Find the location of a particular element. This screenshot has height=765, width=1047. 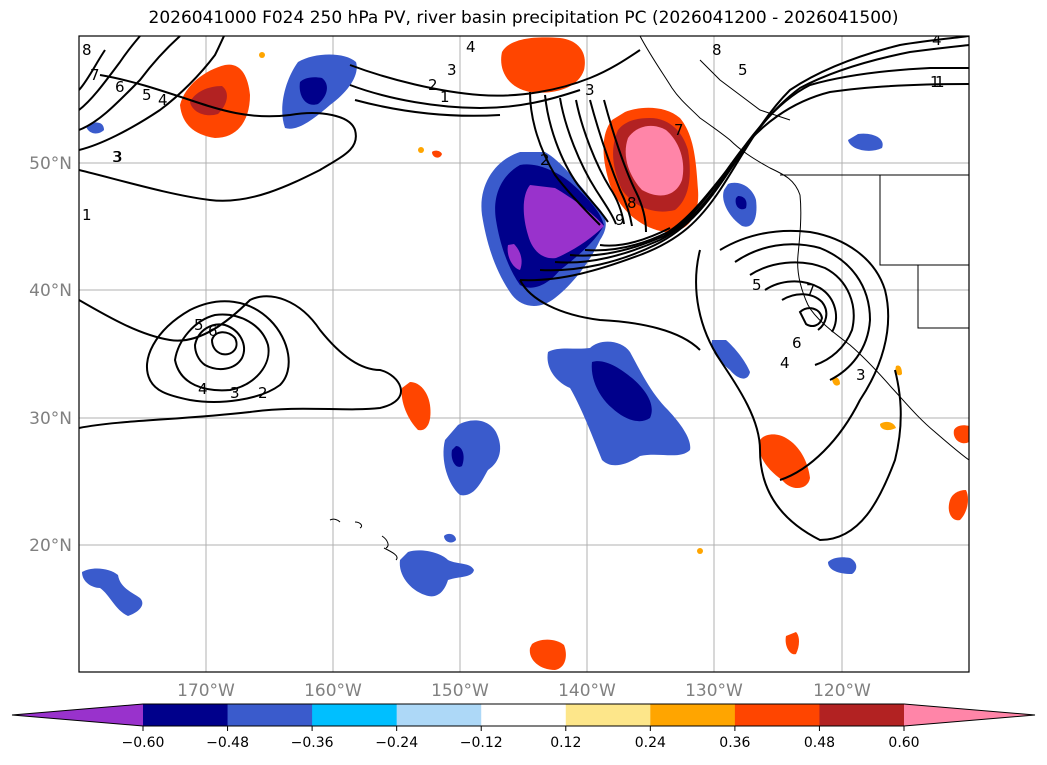

colorbar-extend-high is located at coordinates (969, 715).